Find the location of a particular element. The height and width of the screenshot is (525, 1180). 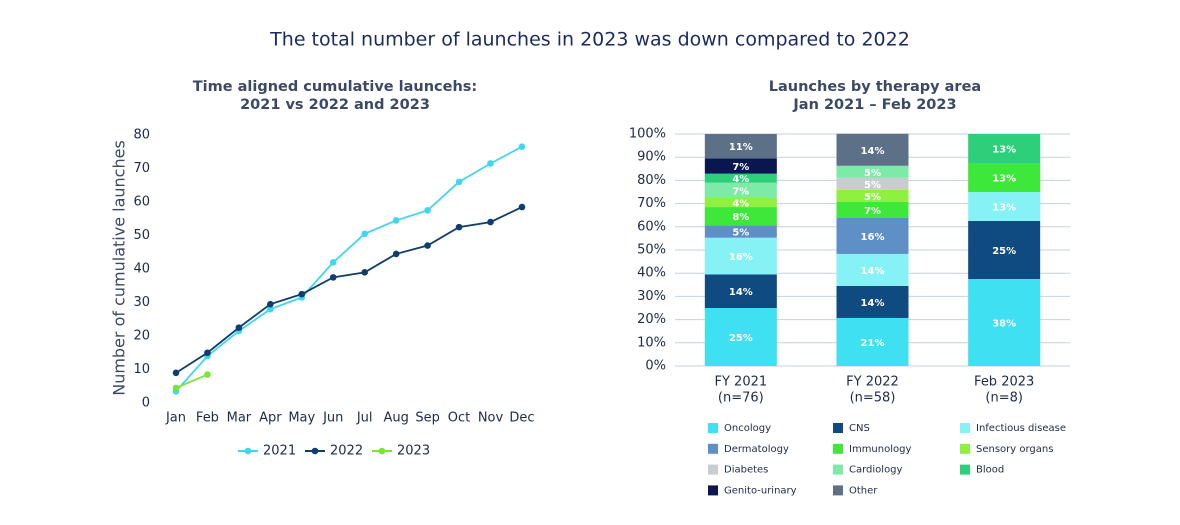

x-tick-label: Jan is located at coordinates (175, 418).